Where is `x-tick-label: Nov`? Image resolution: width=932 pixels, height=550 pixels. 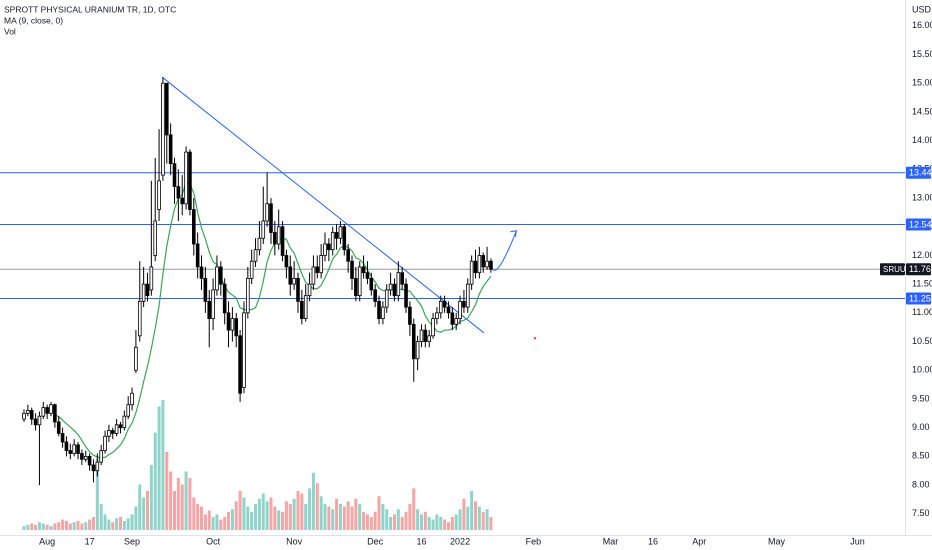 x-tick-label: Nov is located at coordinates (294, 541).